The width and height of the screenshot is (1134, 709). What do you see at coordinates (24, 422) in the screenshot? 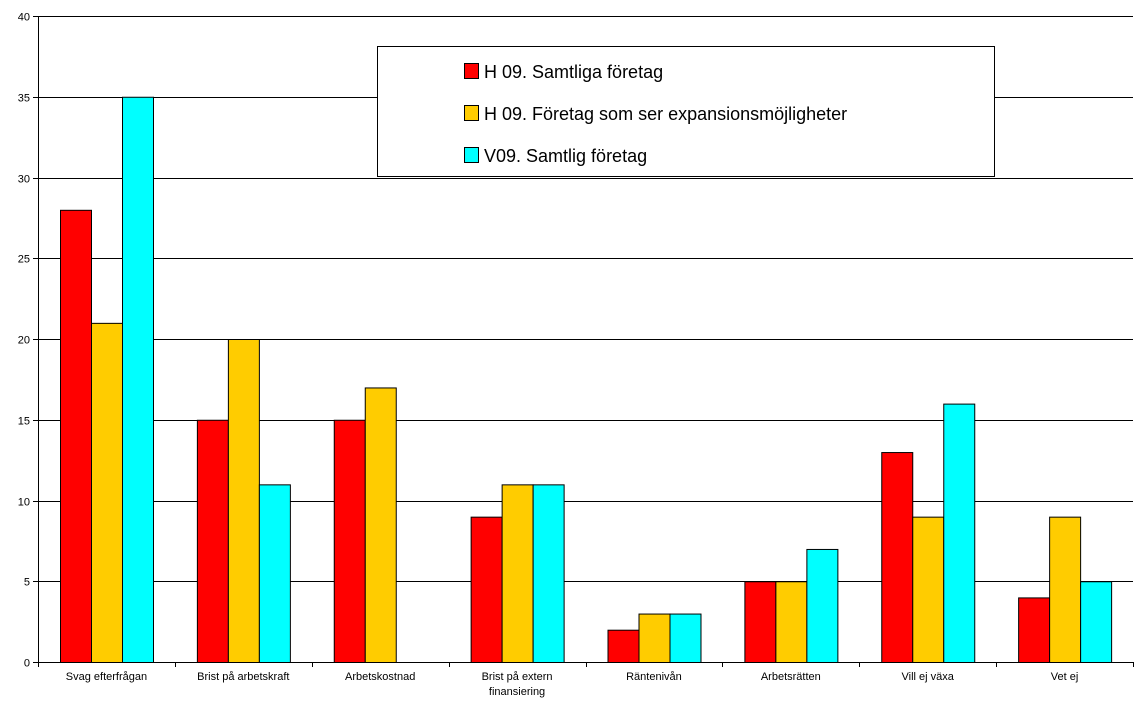
I see `y-tick-label: 15` at bounding box center [24, 422].